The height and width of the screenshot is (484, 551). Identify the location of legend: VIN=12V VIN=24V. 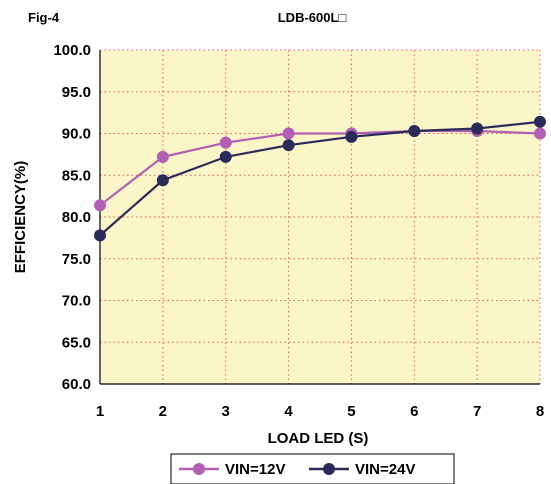
(312, 468).